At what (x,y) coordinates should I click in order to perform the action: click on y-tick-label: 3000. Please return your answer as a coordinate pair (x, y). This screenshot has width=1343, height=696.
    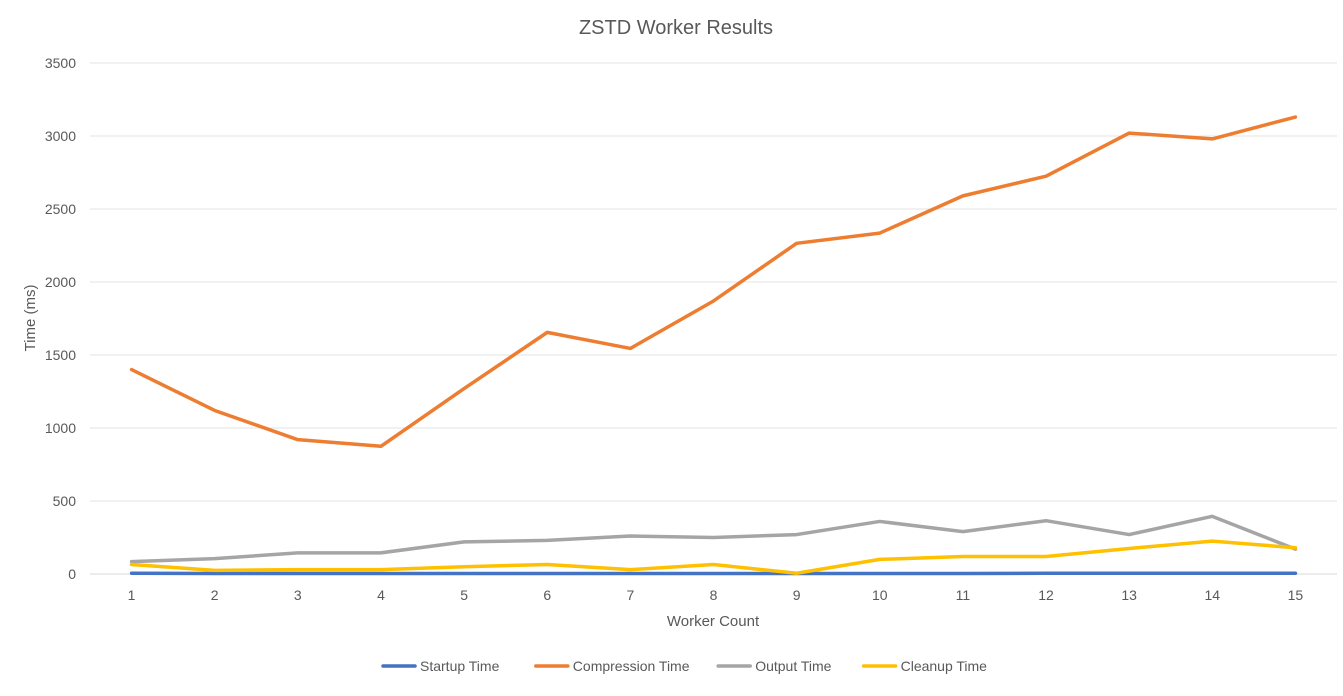
    Looking at the image, I should click on (60, 136).